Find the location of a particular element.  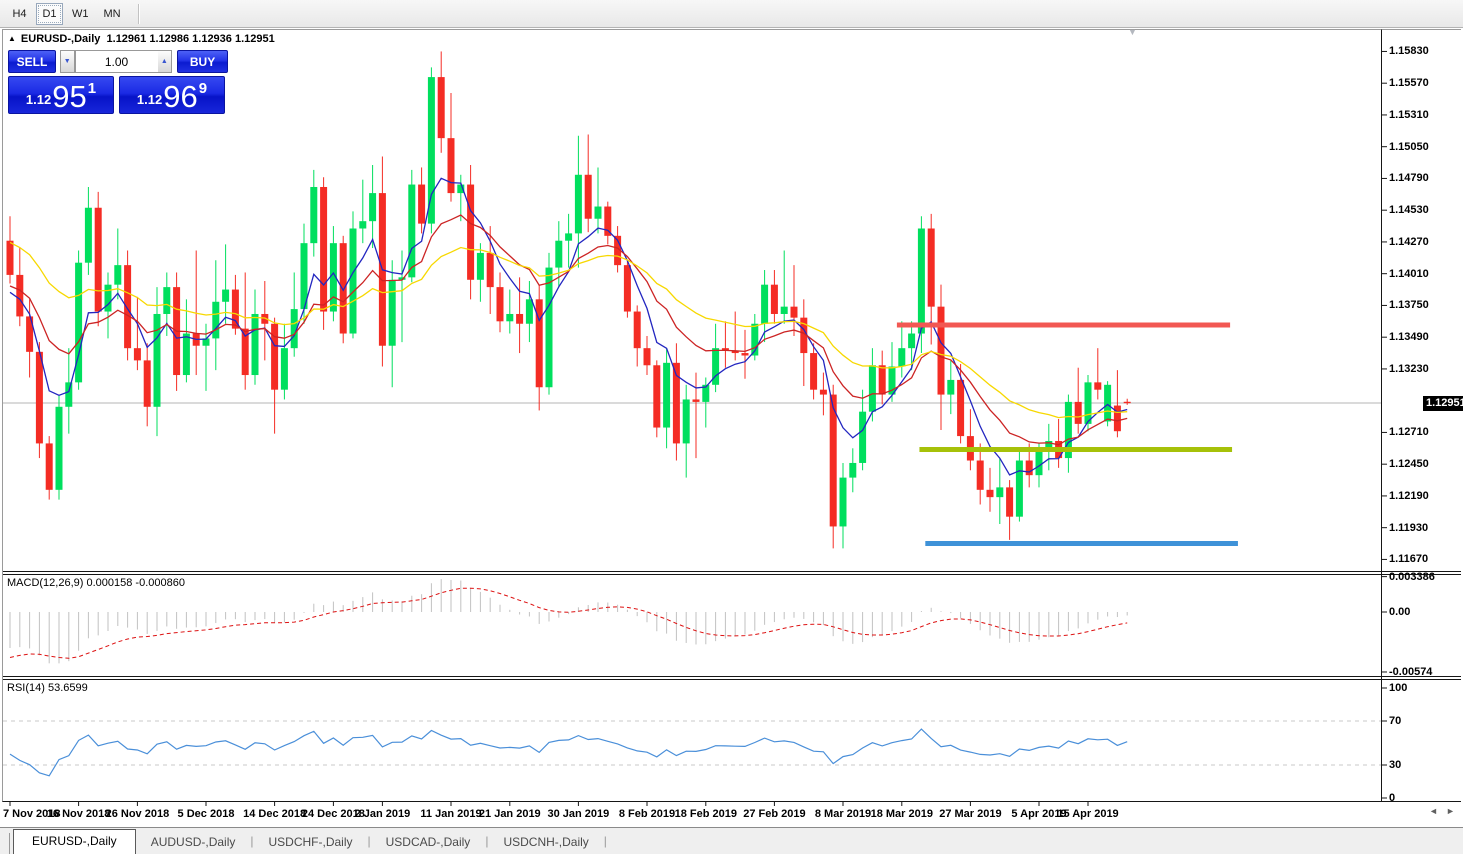

triangle-up-icon: ▲ is located at coordinates (164, 61).